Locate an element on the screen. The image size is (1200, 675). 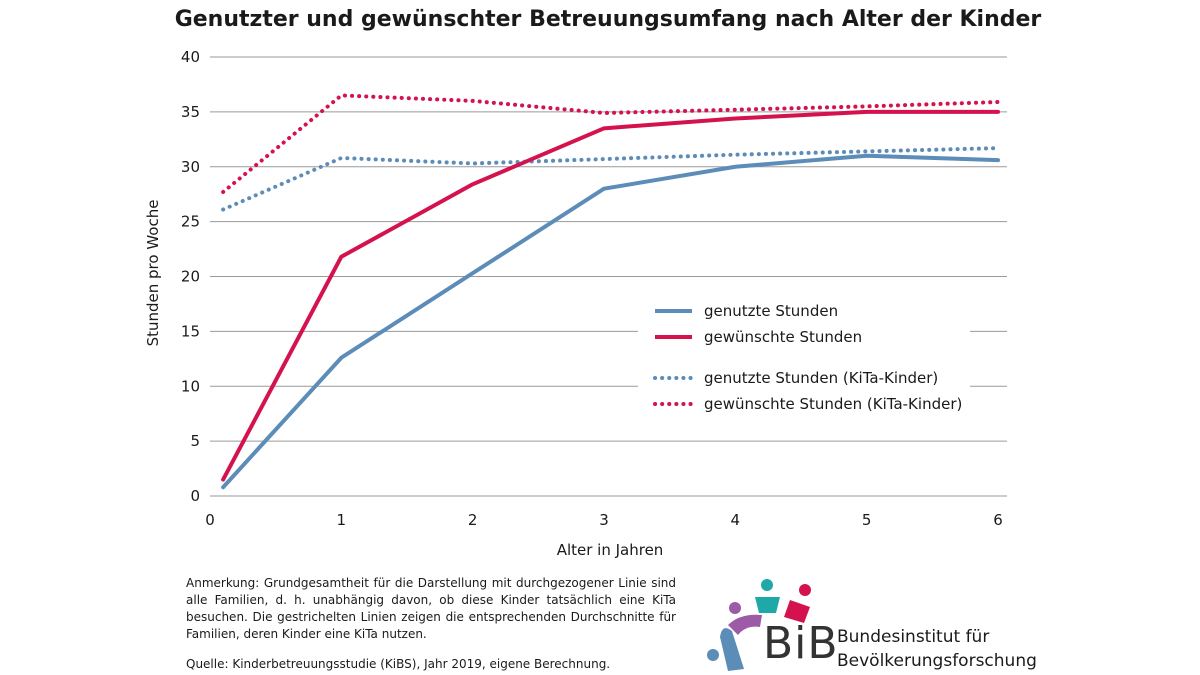
y-axis-ticks: 0 5 10 15 20 25 30 35 40 is located at coordinates (190, 276).